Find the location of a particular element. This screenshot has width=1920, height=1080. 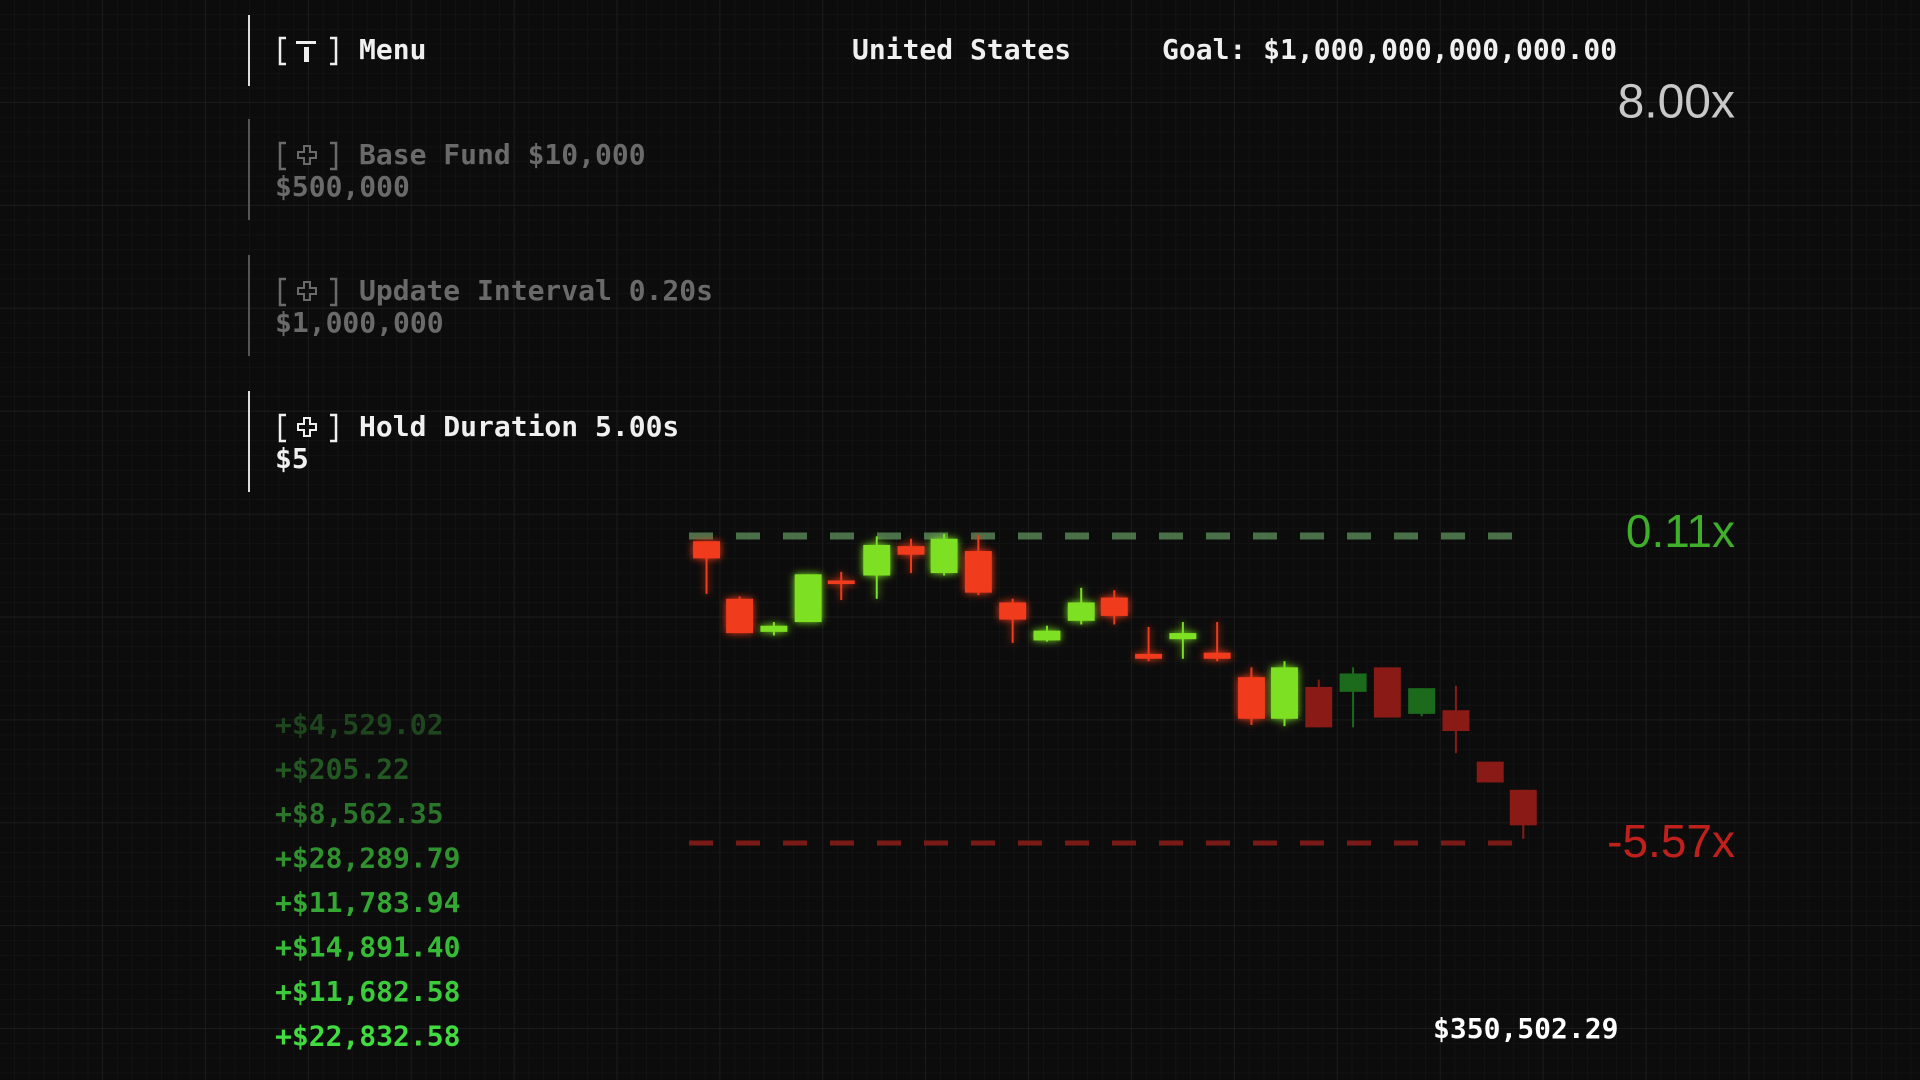

gain-entry: +$205.22 is located at coordinates (342, 769).